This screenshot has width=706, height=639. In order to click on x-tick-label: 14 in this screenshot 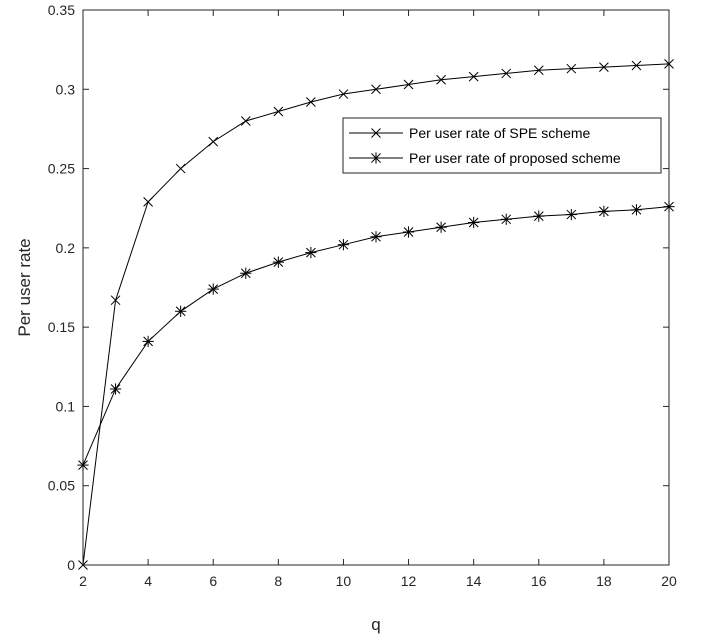, I will do `click(474, 581)`.